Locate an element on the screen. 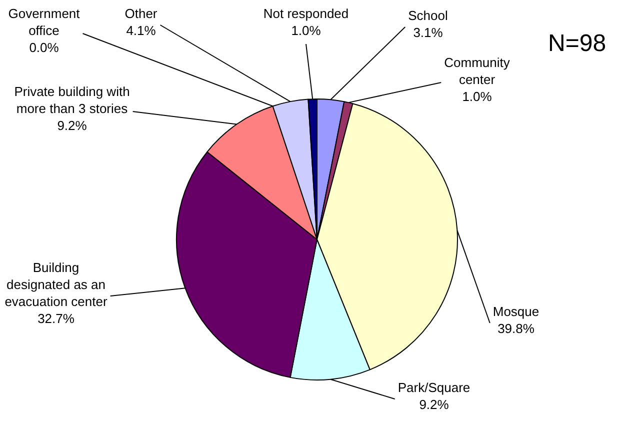  slice-label: Park/Square is located at coordinates (434, 388).